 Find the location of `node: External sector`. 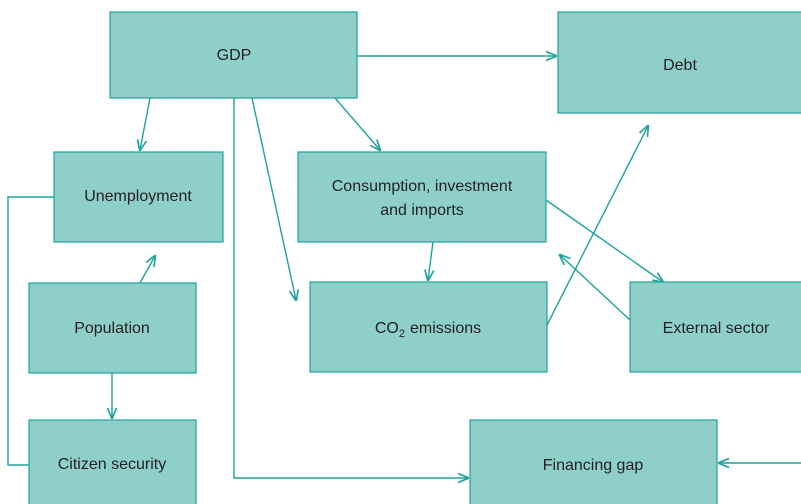

node: External sector is located at coordinates (715, 327).